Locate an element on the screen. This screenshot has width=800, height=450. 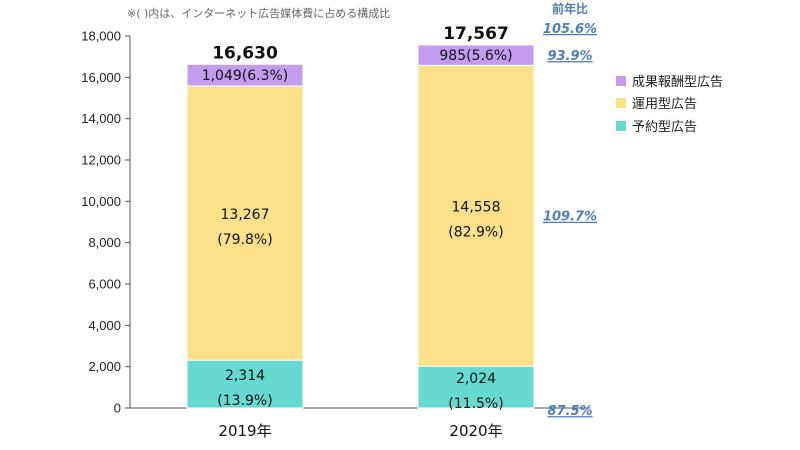
yoy-series-label: 109.7% is located at coordinates (570, 217).